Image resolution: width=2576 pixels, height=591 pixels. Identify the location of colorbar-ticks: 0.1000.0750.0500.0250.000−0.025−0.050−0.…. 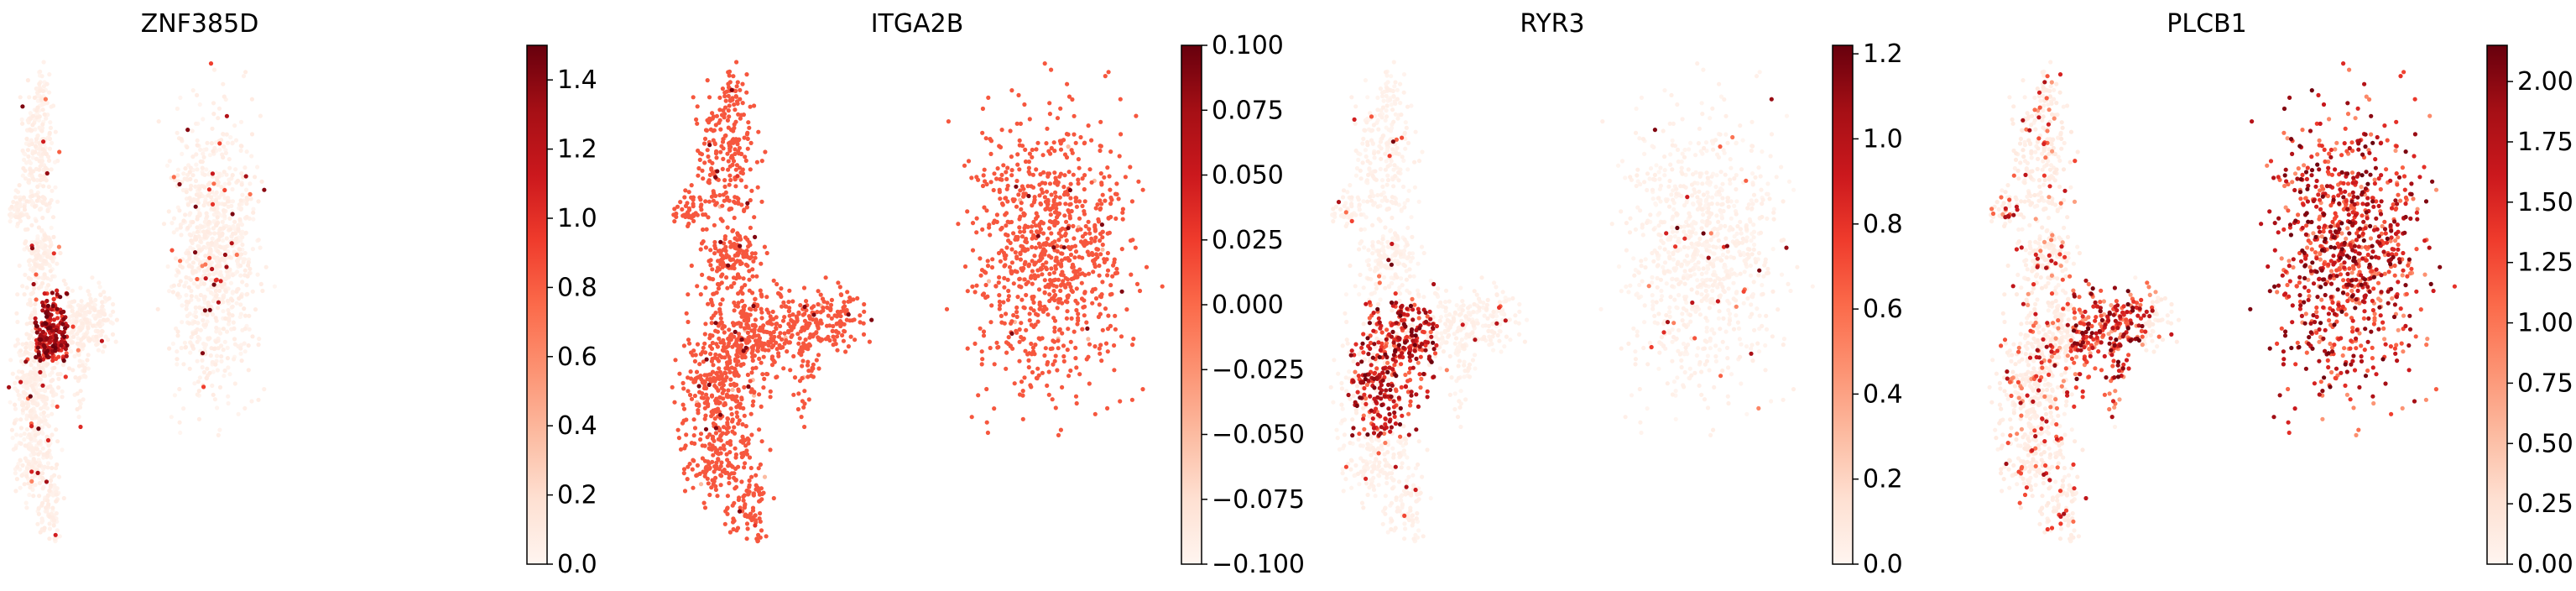
(1253, 305).